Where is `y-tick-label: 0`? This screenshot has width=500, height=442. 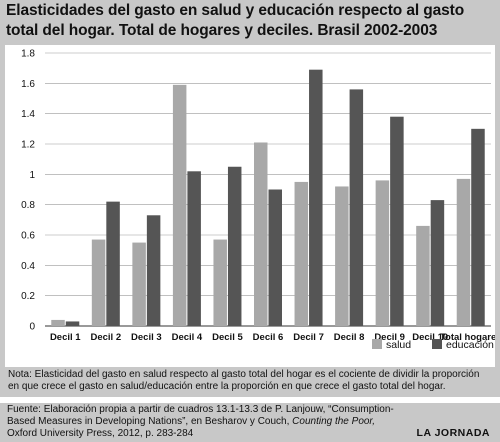
y-tick-label: 0 is located at coordinates (32, 327).